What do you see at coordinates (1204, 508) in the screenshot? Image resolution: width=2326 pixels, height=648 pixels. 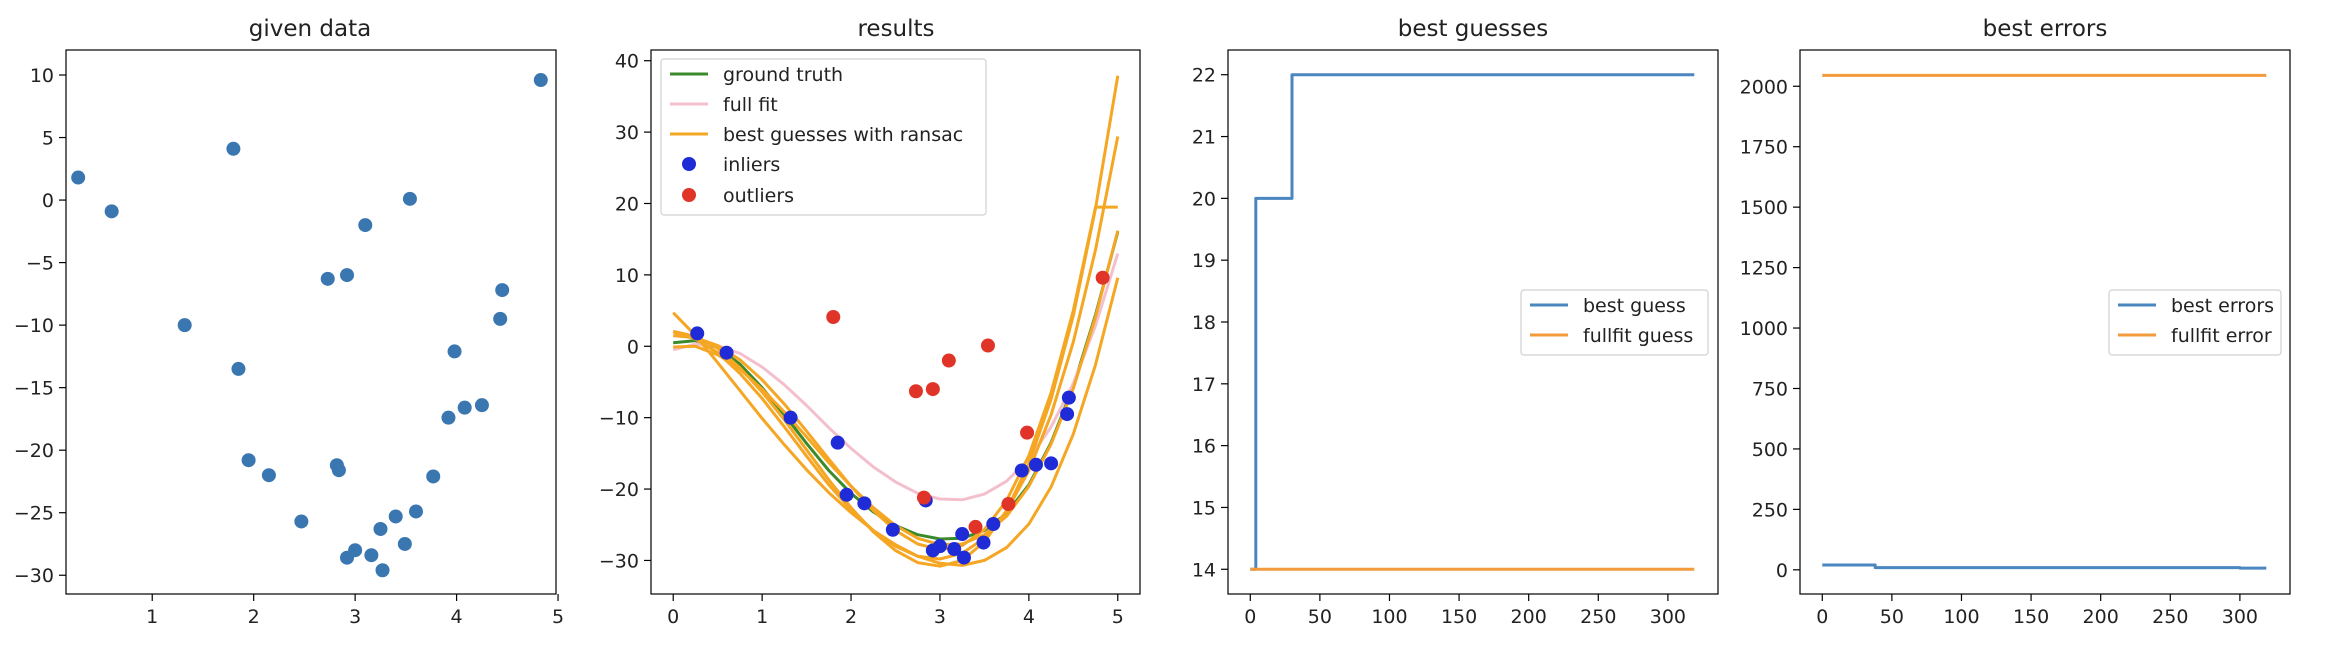 I see `y-tick-label: 15` at bounding box center [1204, 508].